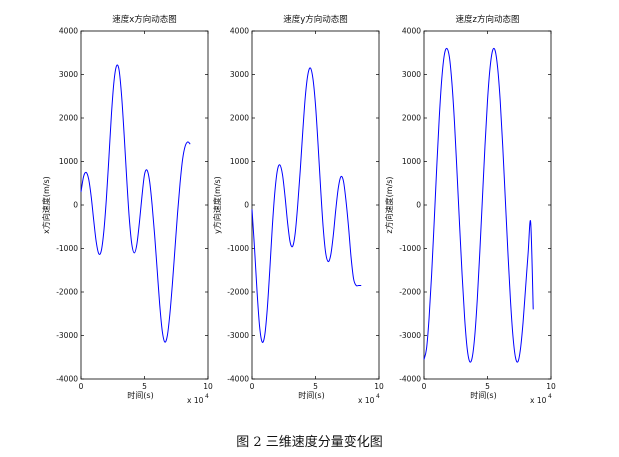  I want to click on y-axis-label: z方向速度(m/s), so click(389, 204).